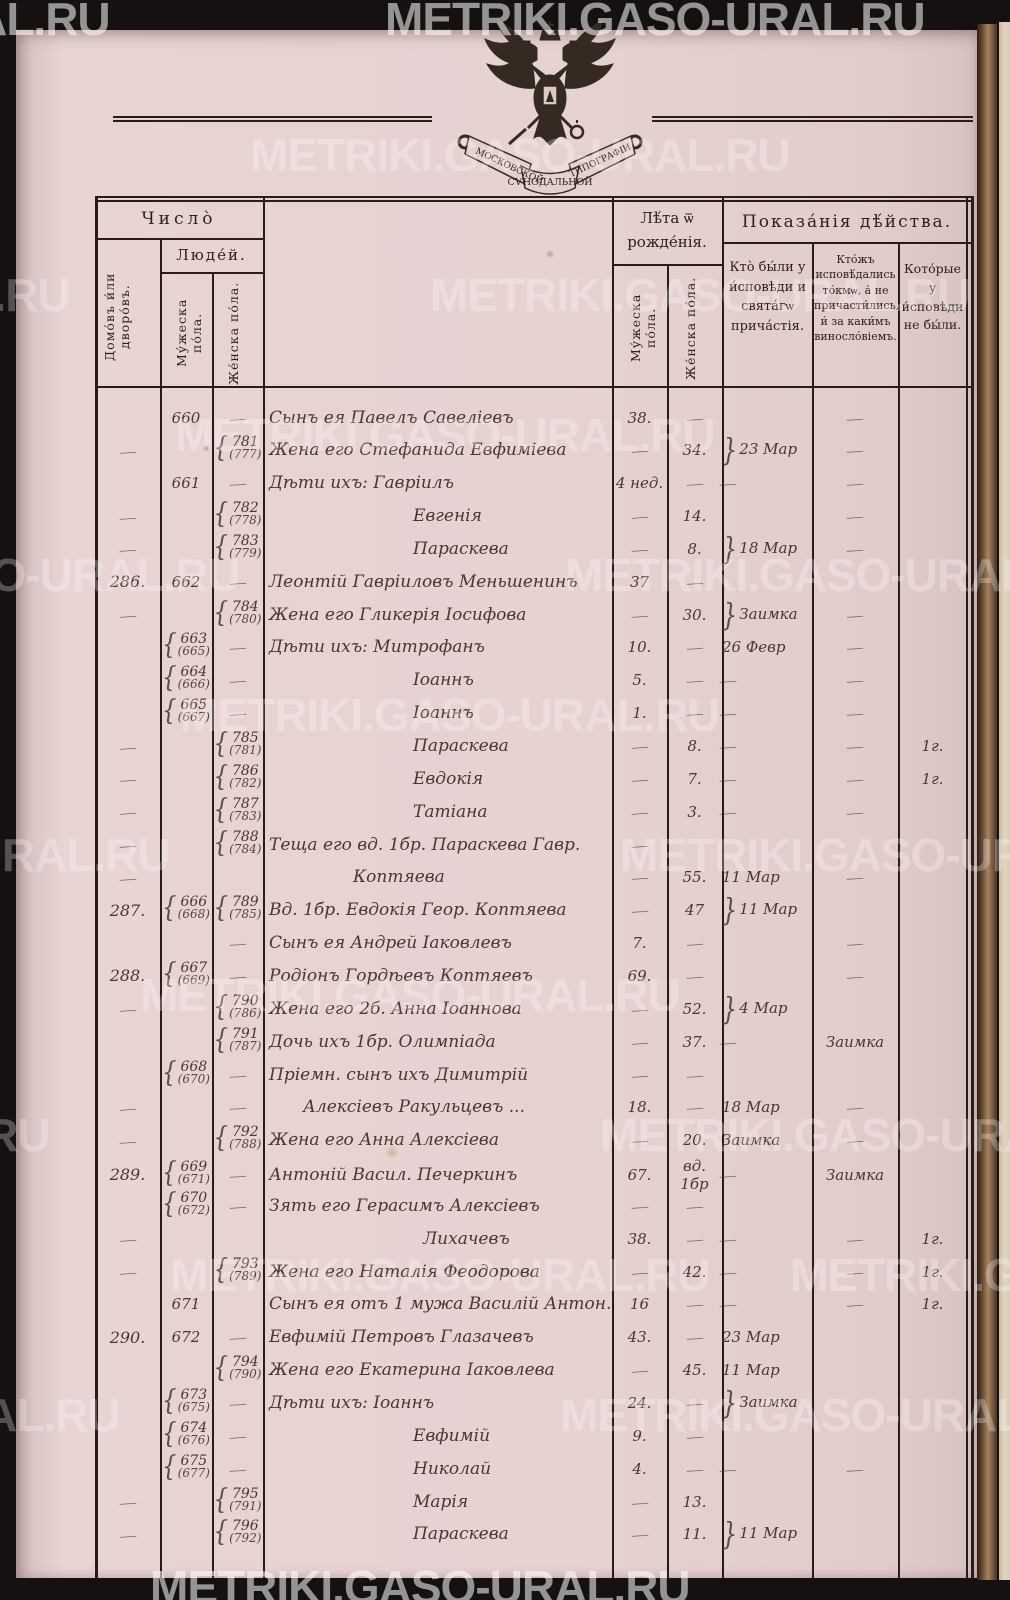 Image resolution: width=1010 pixels, height=1600 pixels. I want to click on female-number-cell: {793 (789), so click(237, 1269).